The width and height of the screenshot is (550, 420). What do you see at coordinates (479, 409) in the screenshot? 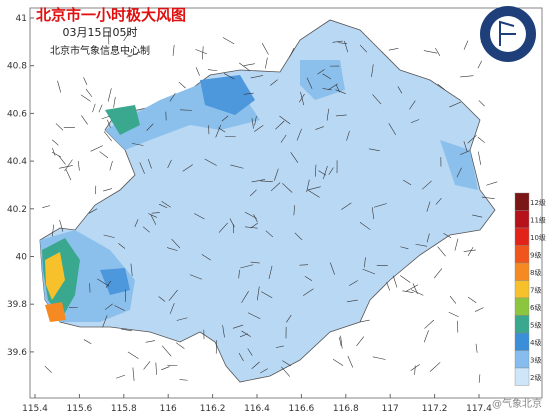
I see `lon-tick-label: 117.4` at bounding box center [479, 409].